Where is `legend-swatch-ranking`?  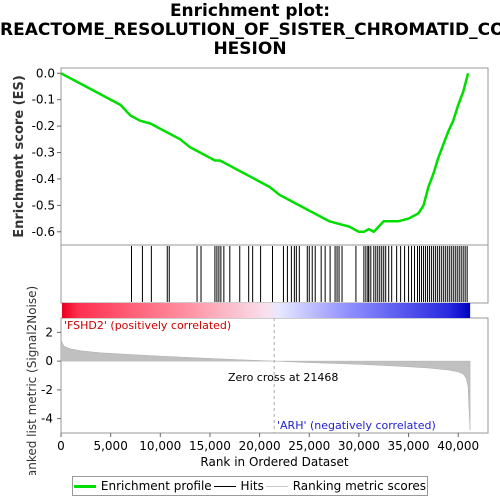
legend-swatch-ranking is located at coordinates (276, 486).